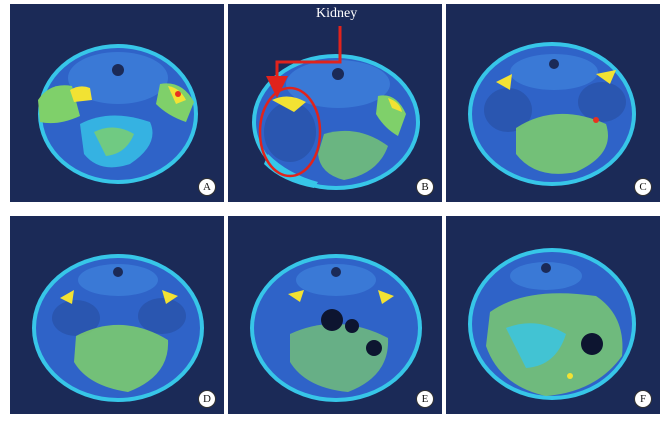 The height and width of the screenshot is (430, 668). I want to click on panel-label-d: D, so click(207, 399).